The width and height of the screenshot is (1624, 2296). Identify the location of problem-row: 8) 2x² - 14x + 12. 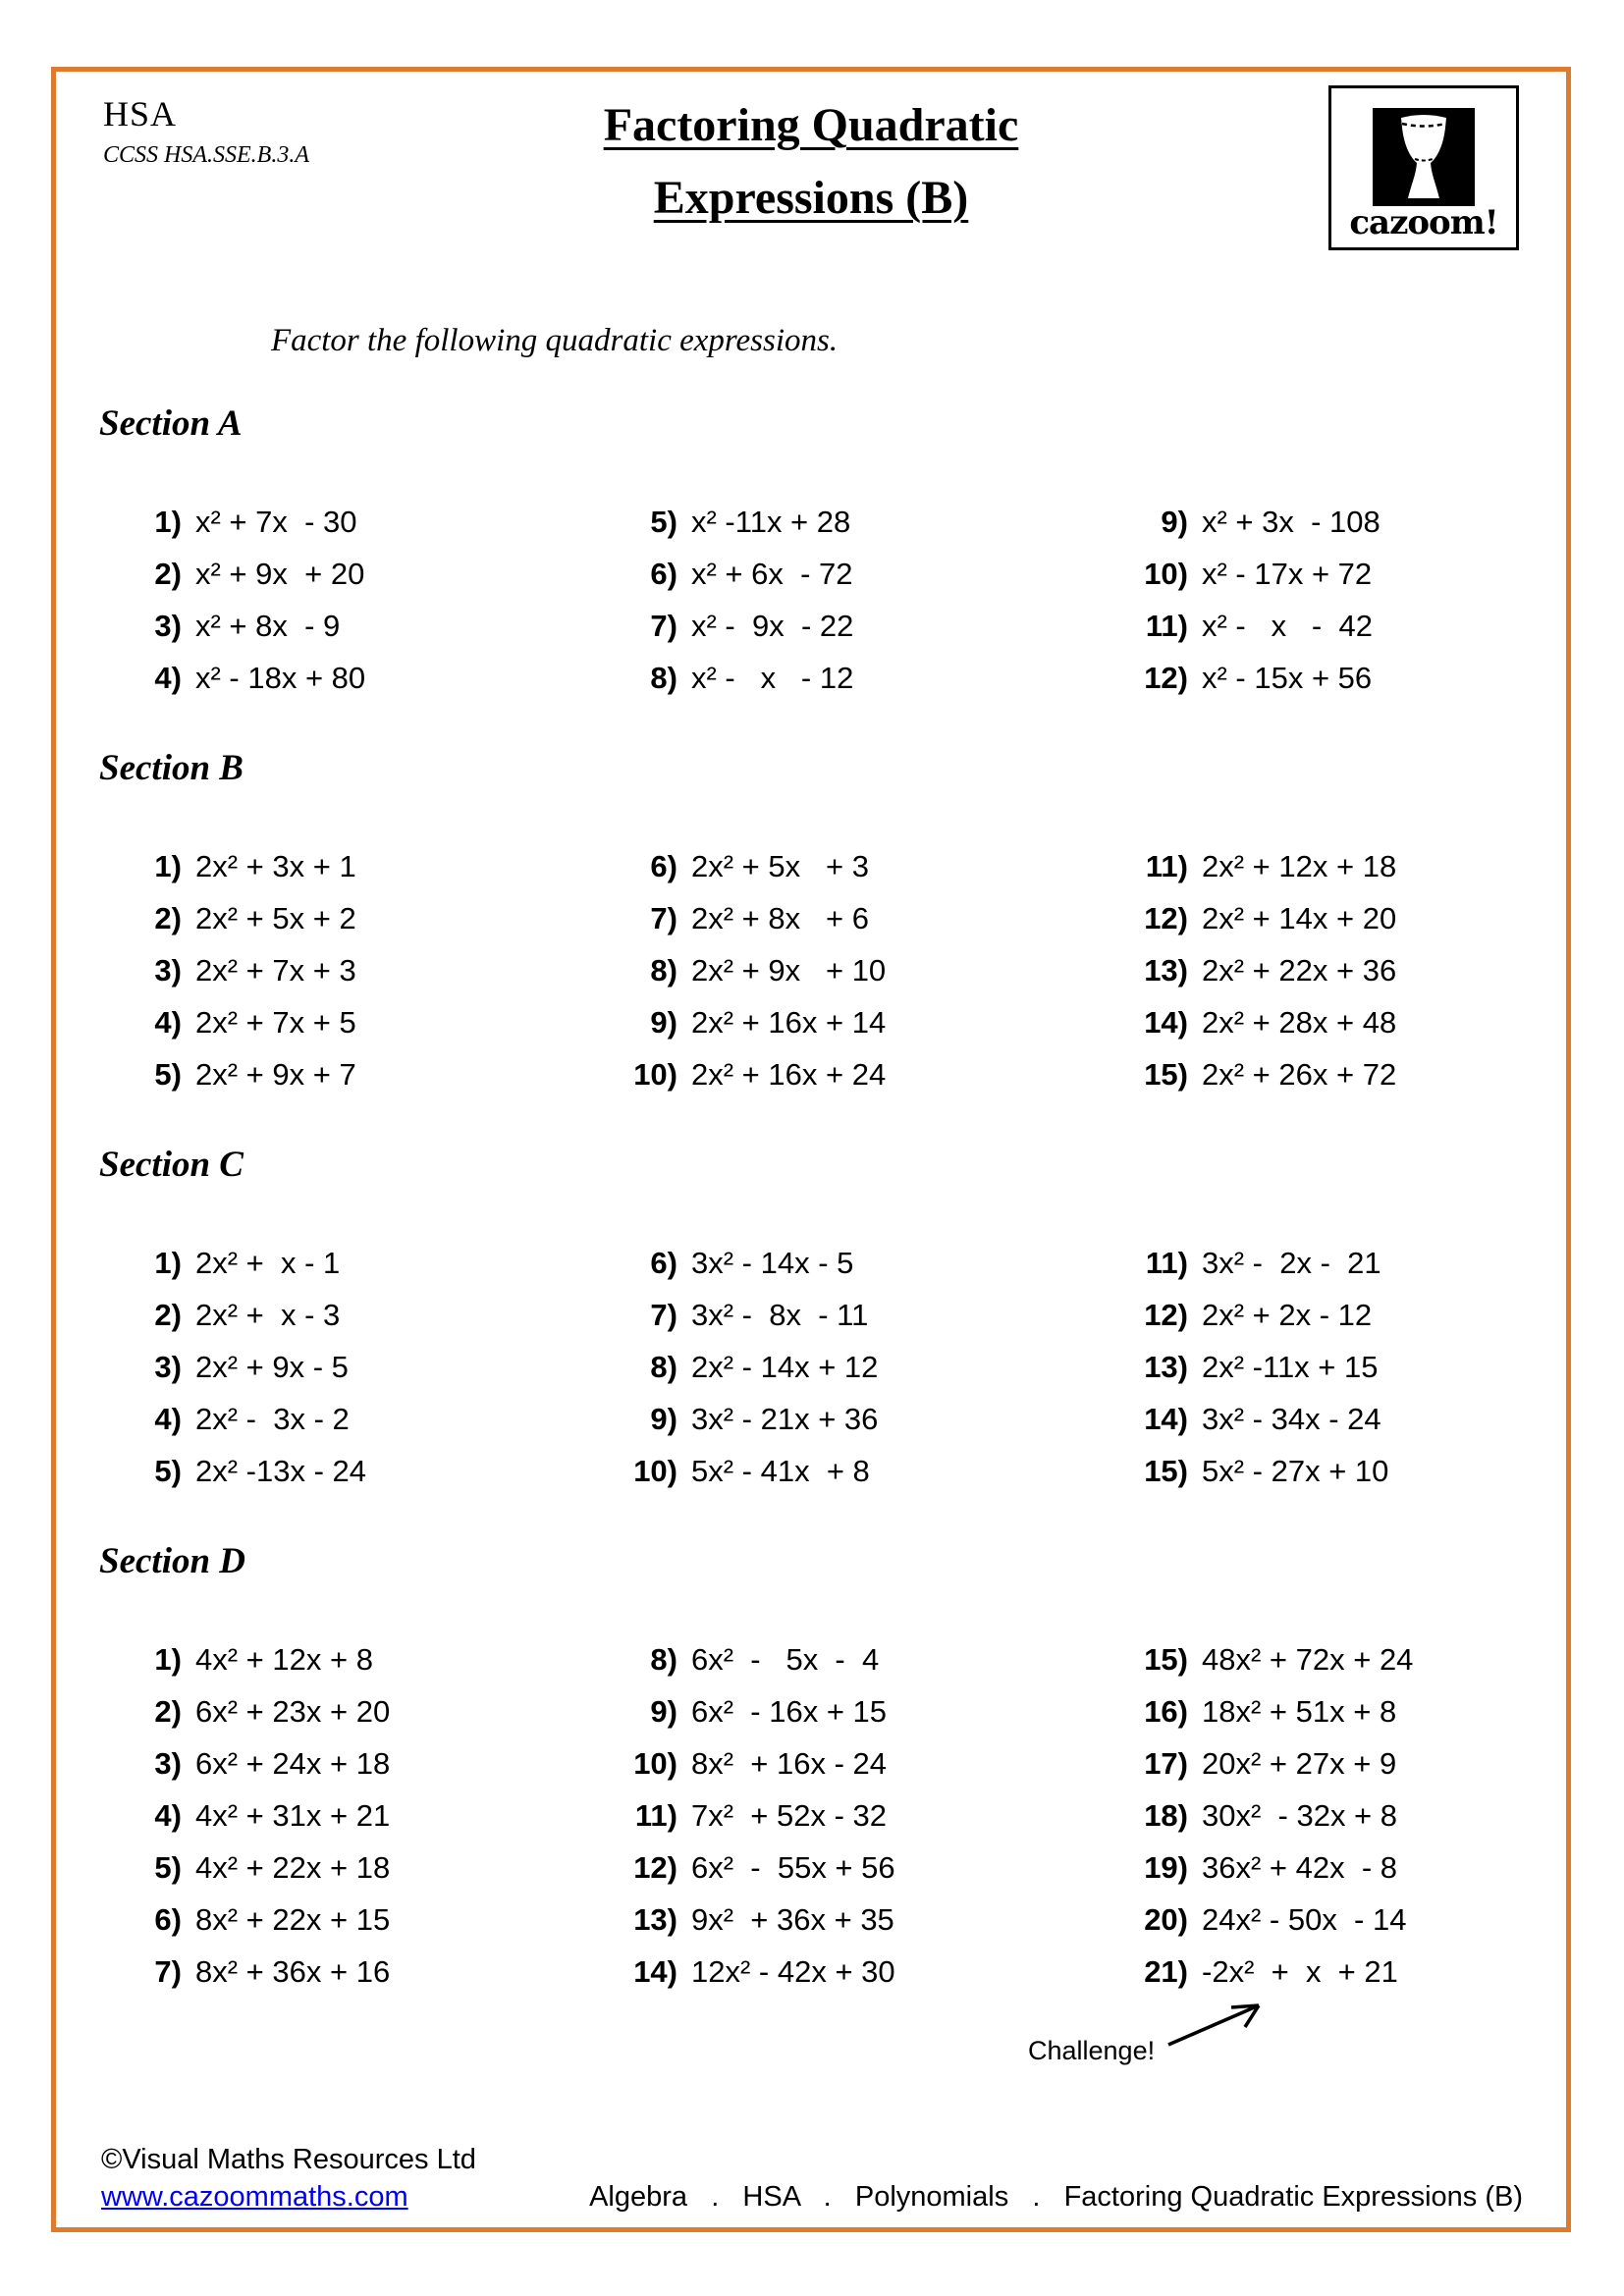
(862, 1367).